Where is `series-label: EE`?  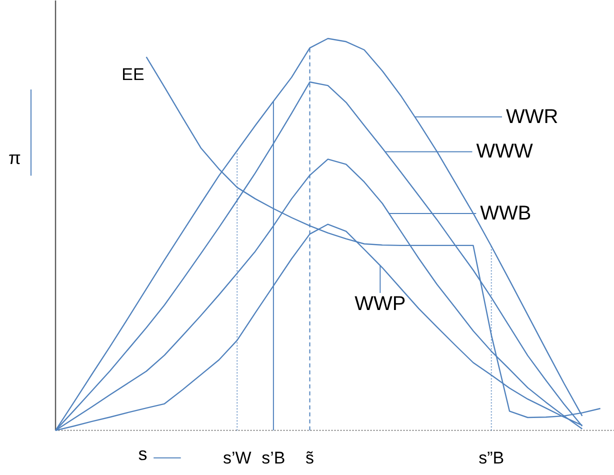 series-label: EE is located at coordinates (133, 74).